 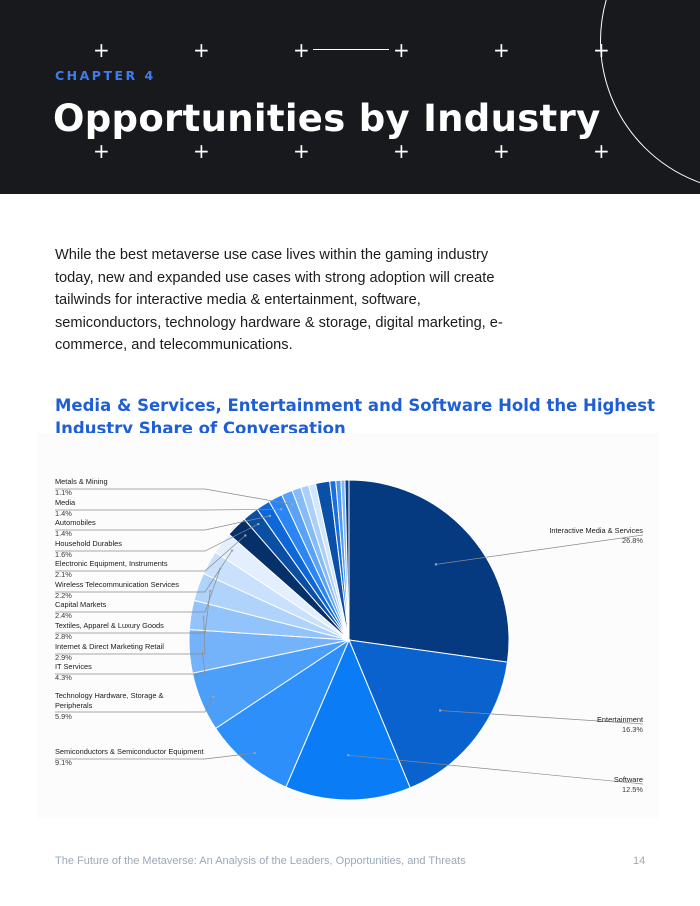 What do you see at coordinates (63, 574) in the screenshot?
I see `slice-value: 2.1%` at bounding box center [63, 574].